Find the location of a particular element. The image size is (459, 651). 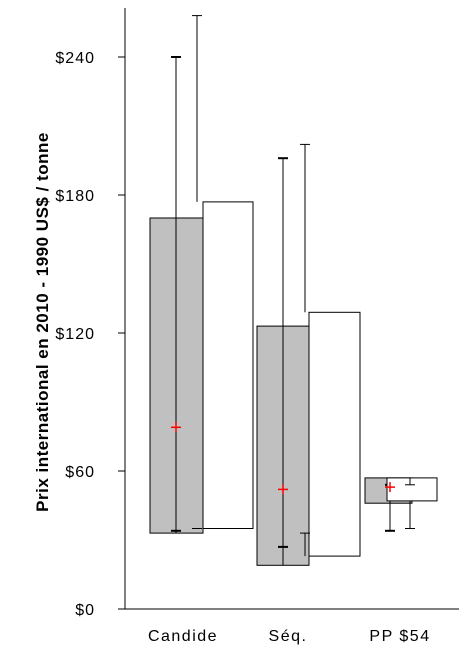

y-tick-label: $0 is located at coordinates (85, 610).